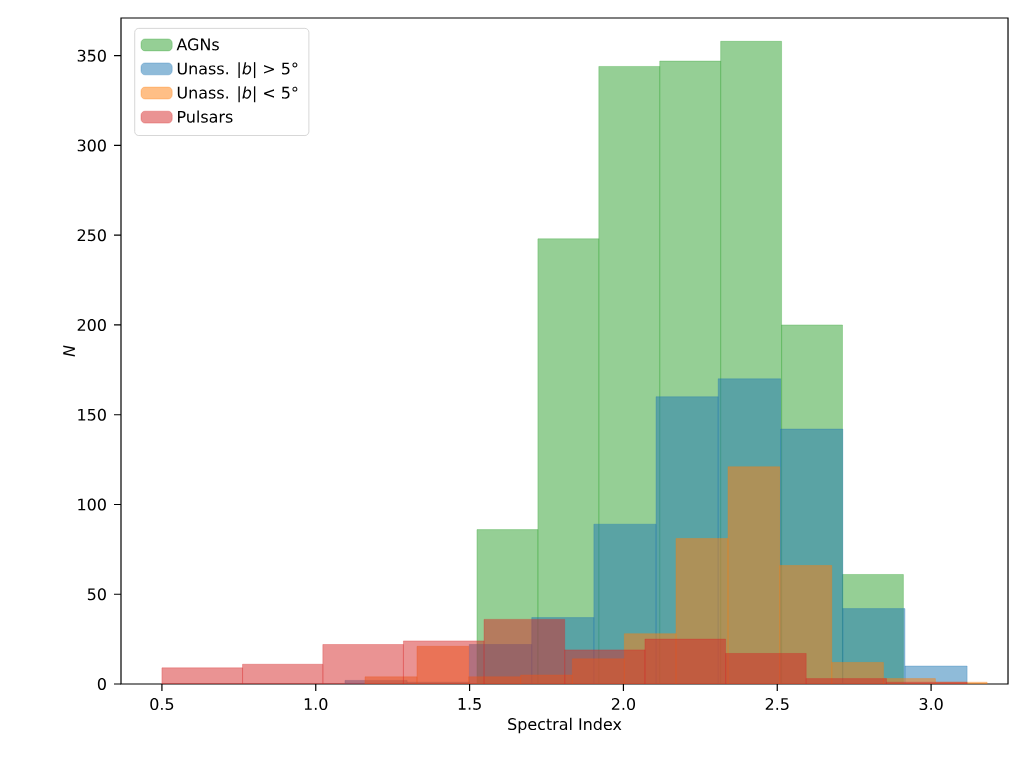 The width and height of the screenshot is (1010, 760). Describe the element at coordinates (101, 684) in the screenshot. I see `y-tick-label: 0` at that location.